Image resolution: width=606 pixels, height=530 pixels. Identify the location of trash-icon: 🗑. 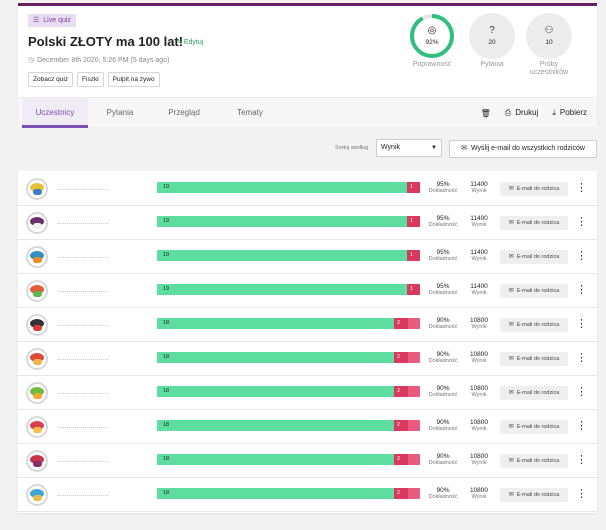
(485, 113).